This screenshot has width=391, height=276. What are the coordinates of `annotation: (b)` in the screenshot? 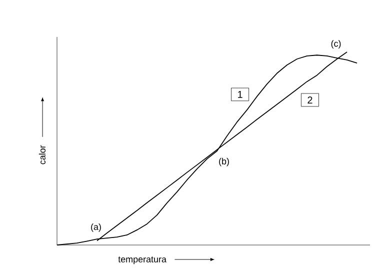 It's located at (224, 162).